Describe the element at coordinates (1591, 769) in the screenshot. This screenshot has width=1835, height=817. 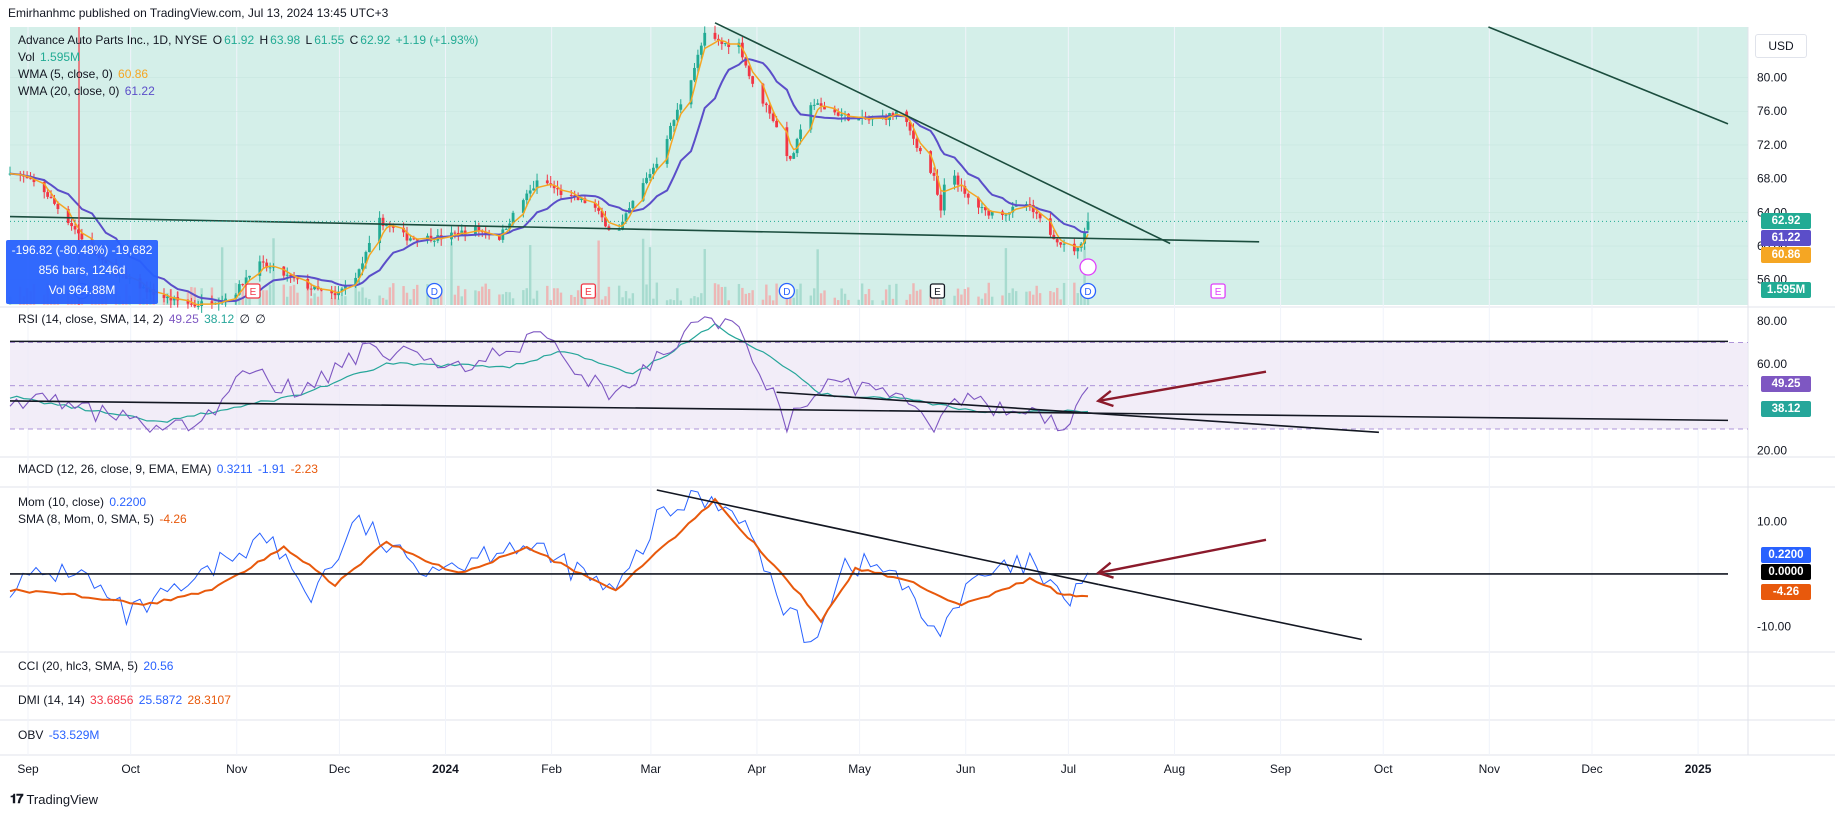
I see `time-tick-label: Dec` at that location.